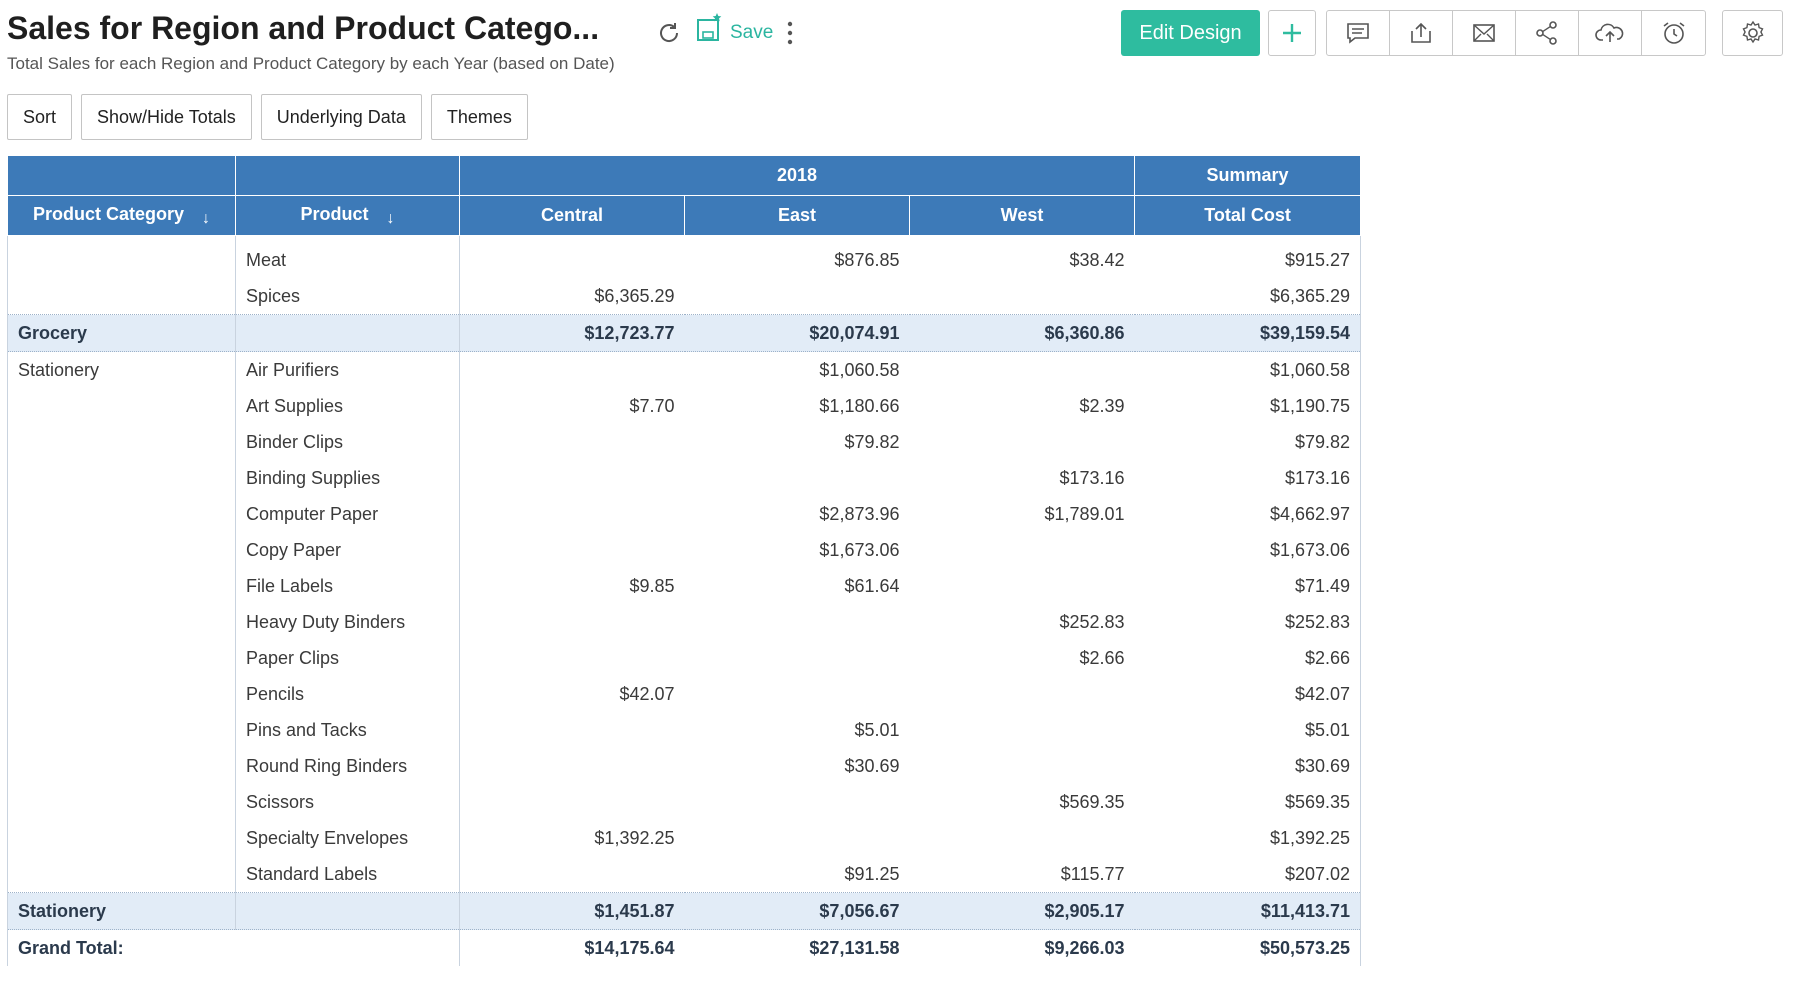  What do you see at coordinates (1022, 333) in the screenshot?
I see `west-cell: $6,360.86` at bounding box center [1022, 333].